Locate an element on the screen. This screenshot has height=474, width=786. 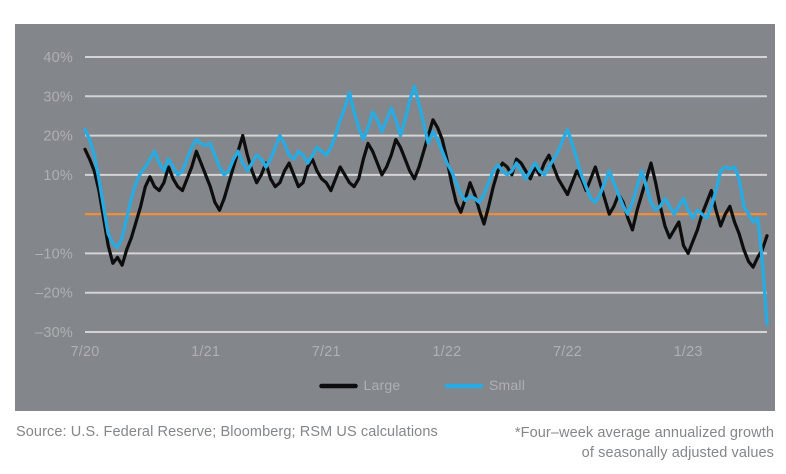
xtick-label: 1/23 is located at coordinates (688, 352).